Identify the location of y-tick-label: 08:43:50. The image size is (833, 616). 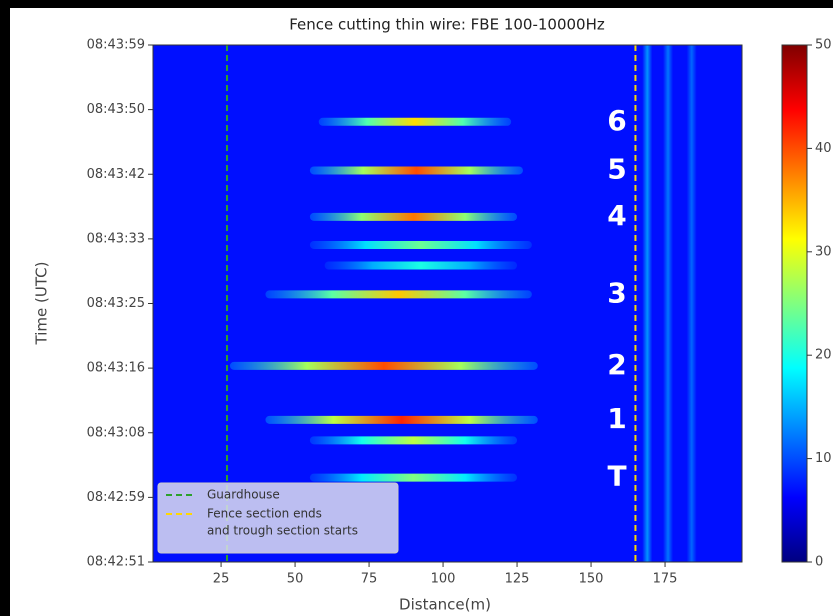
(116, 109).